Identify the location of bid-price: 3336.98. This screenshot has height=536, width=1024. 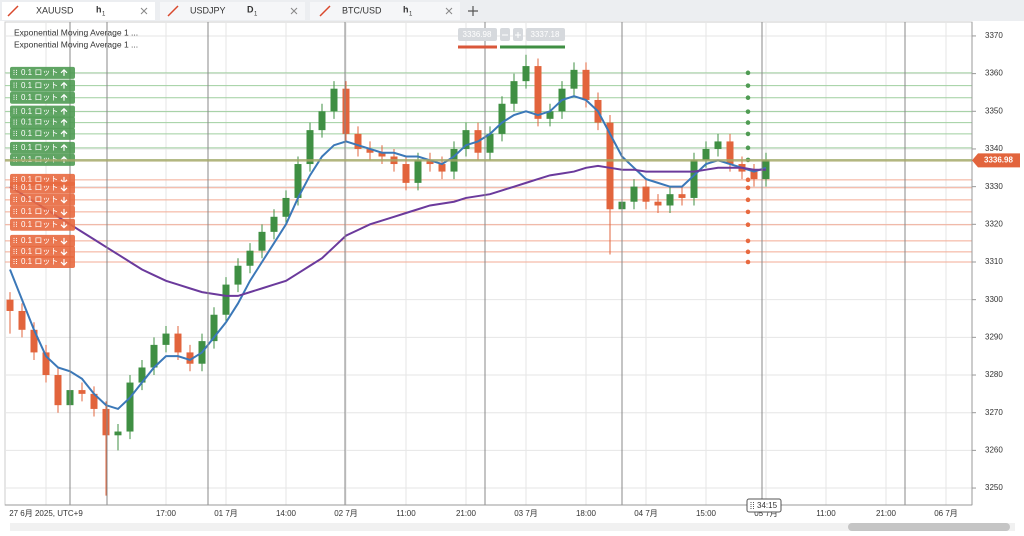
(477, 34).